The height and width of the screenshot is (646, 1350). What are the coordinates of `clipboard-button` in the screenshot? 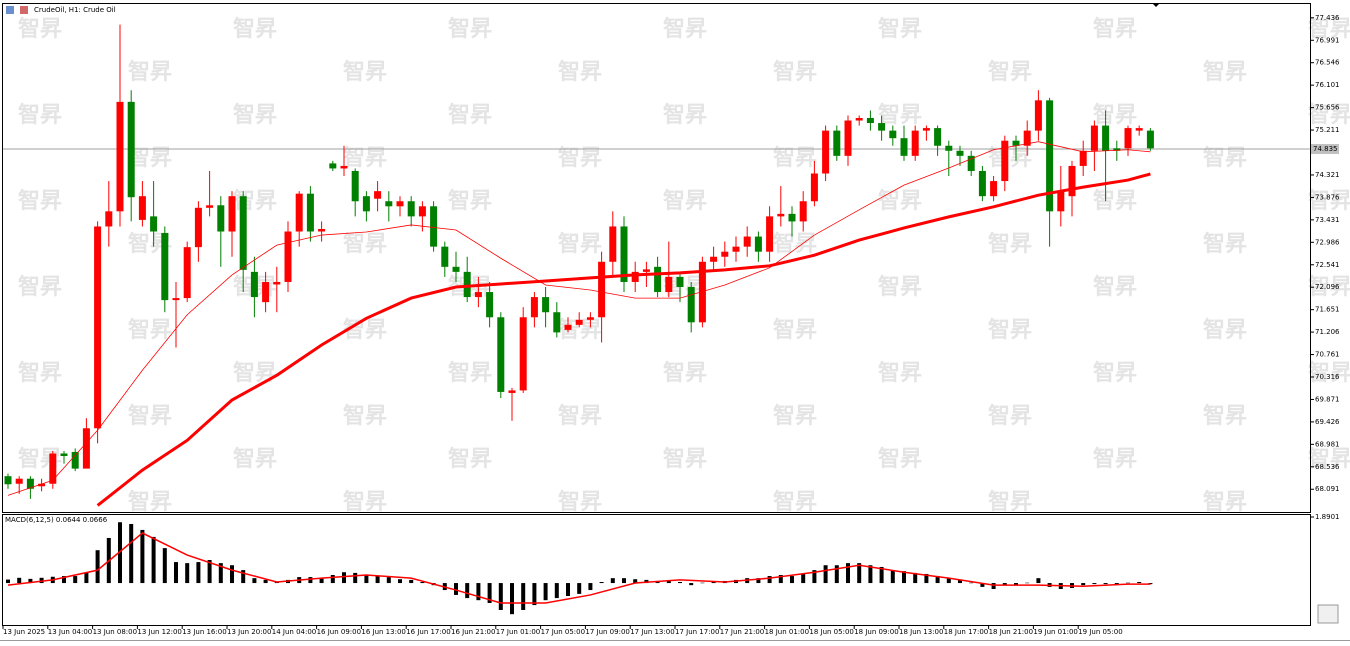 It's located at (1328, 614).